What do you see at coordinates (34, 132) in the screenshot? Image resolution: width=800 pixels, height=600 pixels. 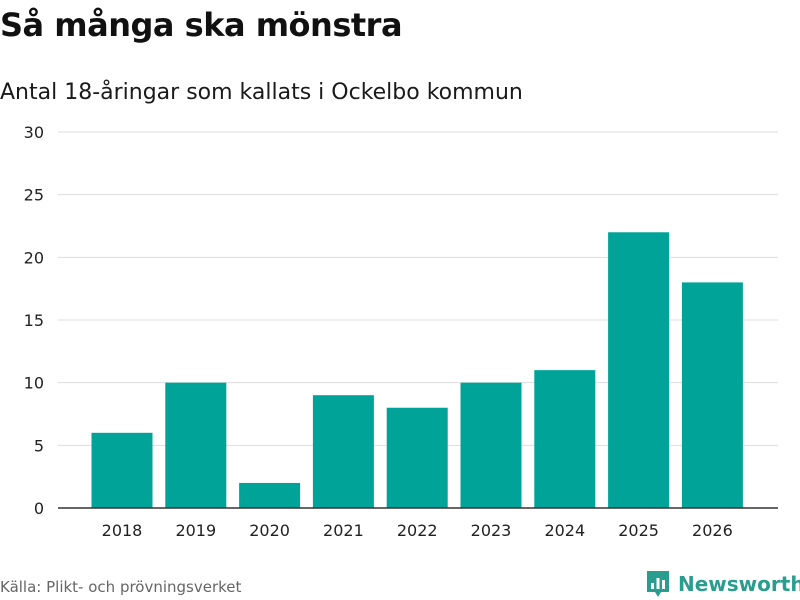 I see `y-tick-label-30: 30` at bounding box center [34, 132].